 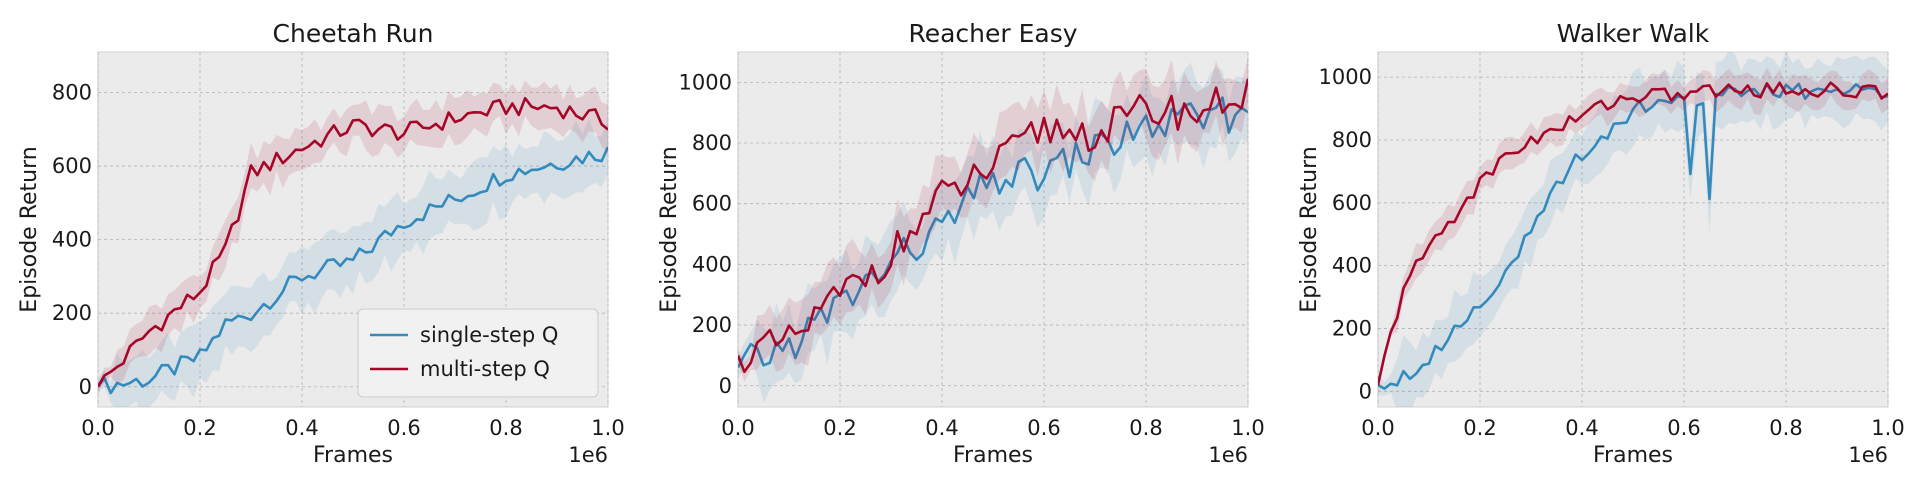 I want to click on legend-label-single: single-step Q, so click(x=489, y=335).